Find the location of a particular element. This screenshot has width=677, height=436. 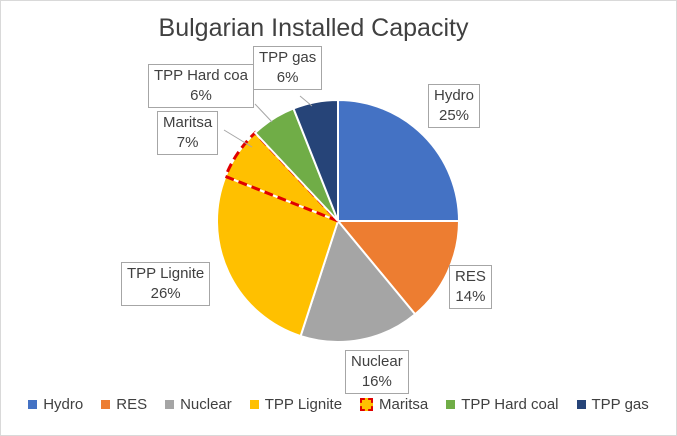

data-label-name: Nuclear is located at coordinates (377, 361).